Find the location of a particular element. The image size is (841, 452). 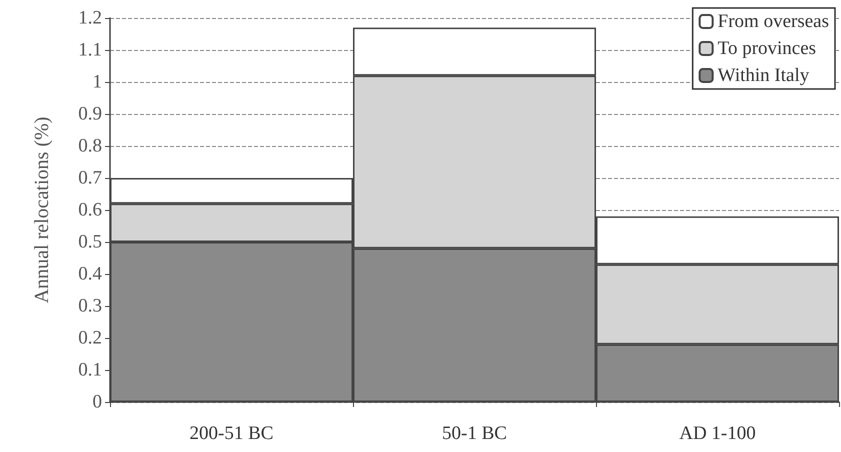

x-tick-label: AD 1-100 is located at coordinates (717, 433).